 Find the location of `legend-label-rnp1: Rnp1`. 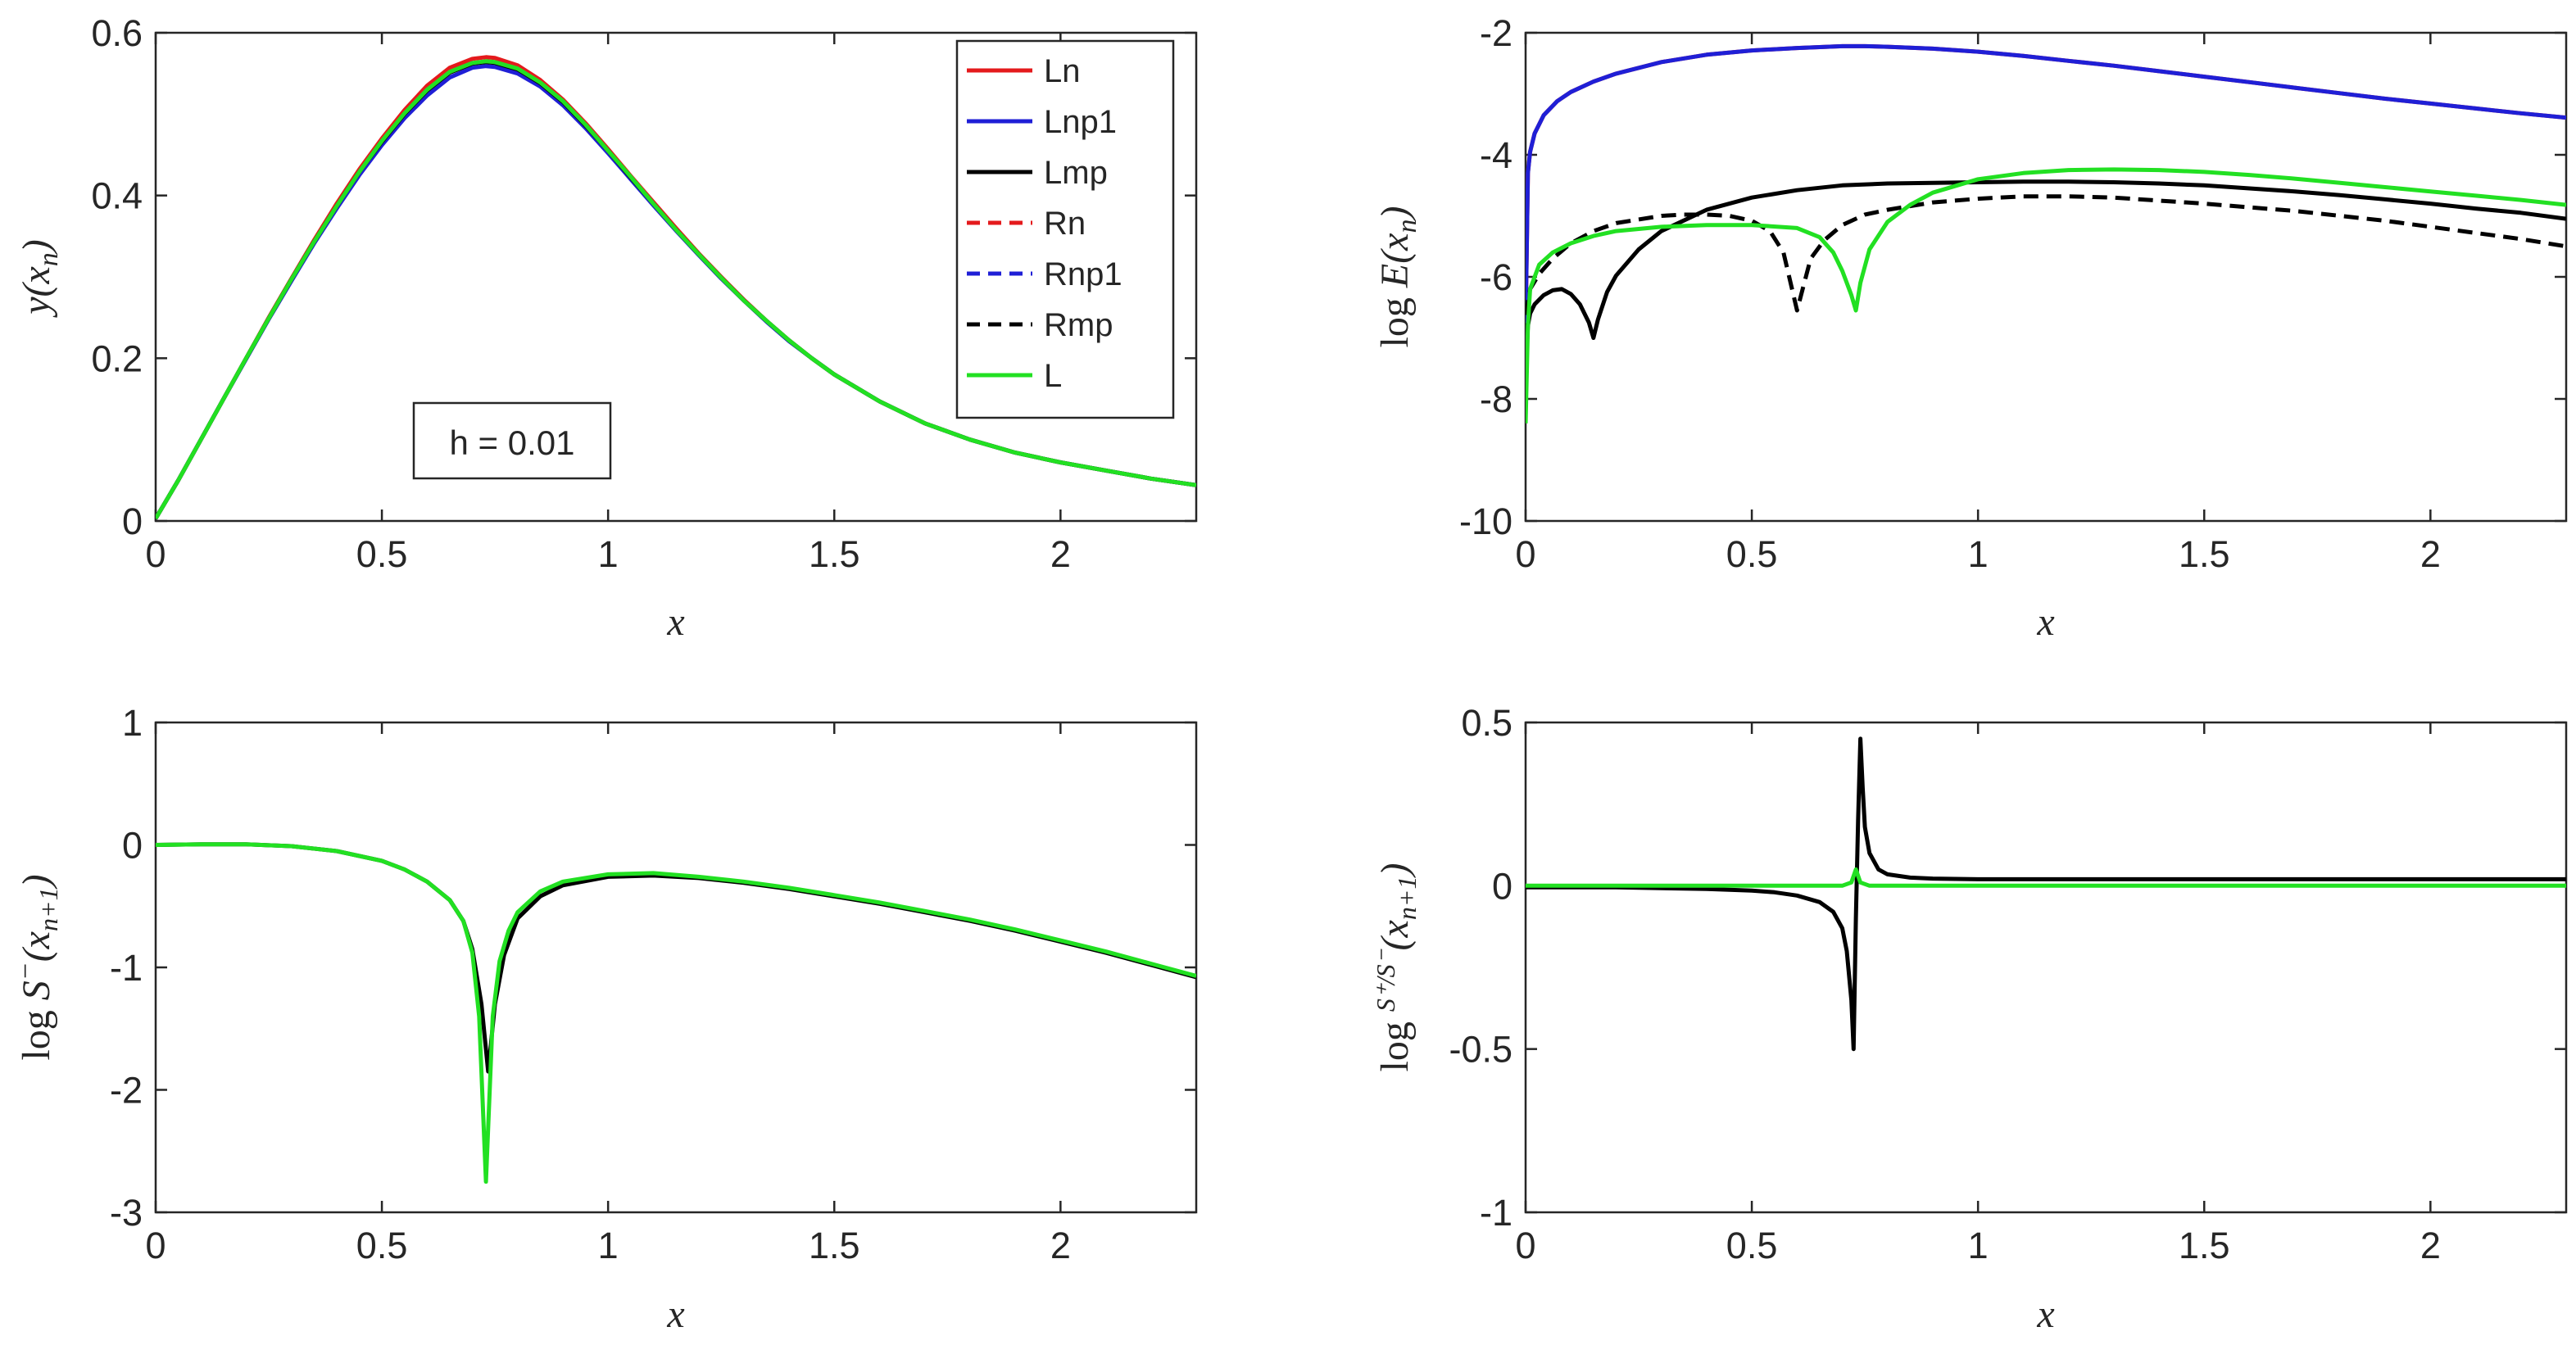

legend-label-rnp1: Rnp1 is located at coordinates (1083, 274).